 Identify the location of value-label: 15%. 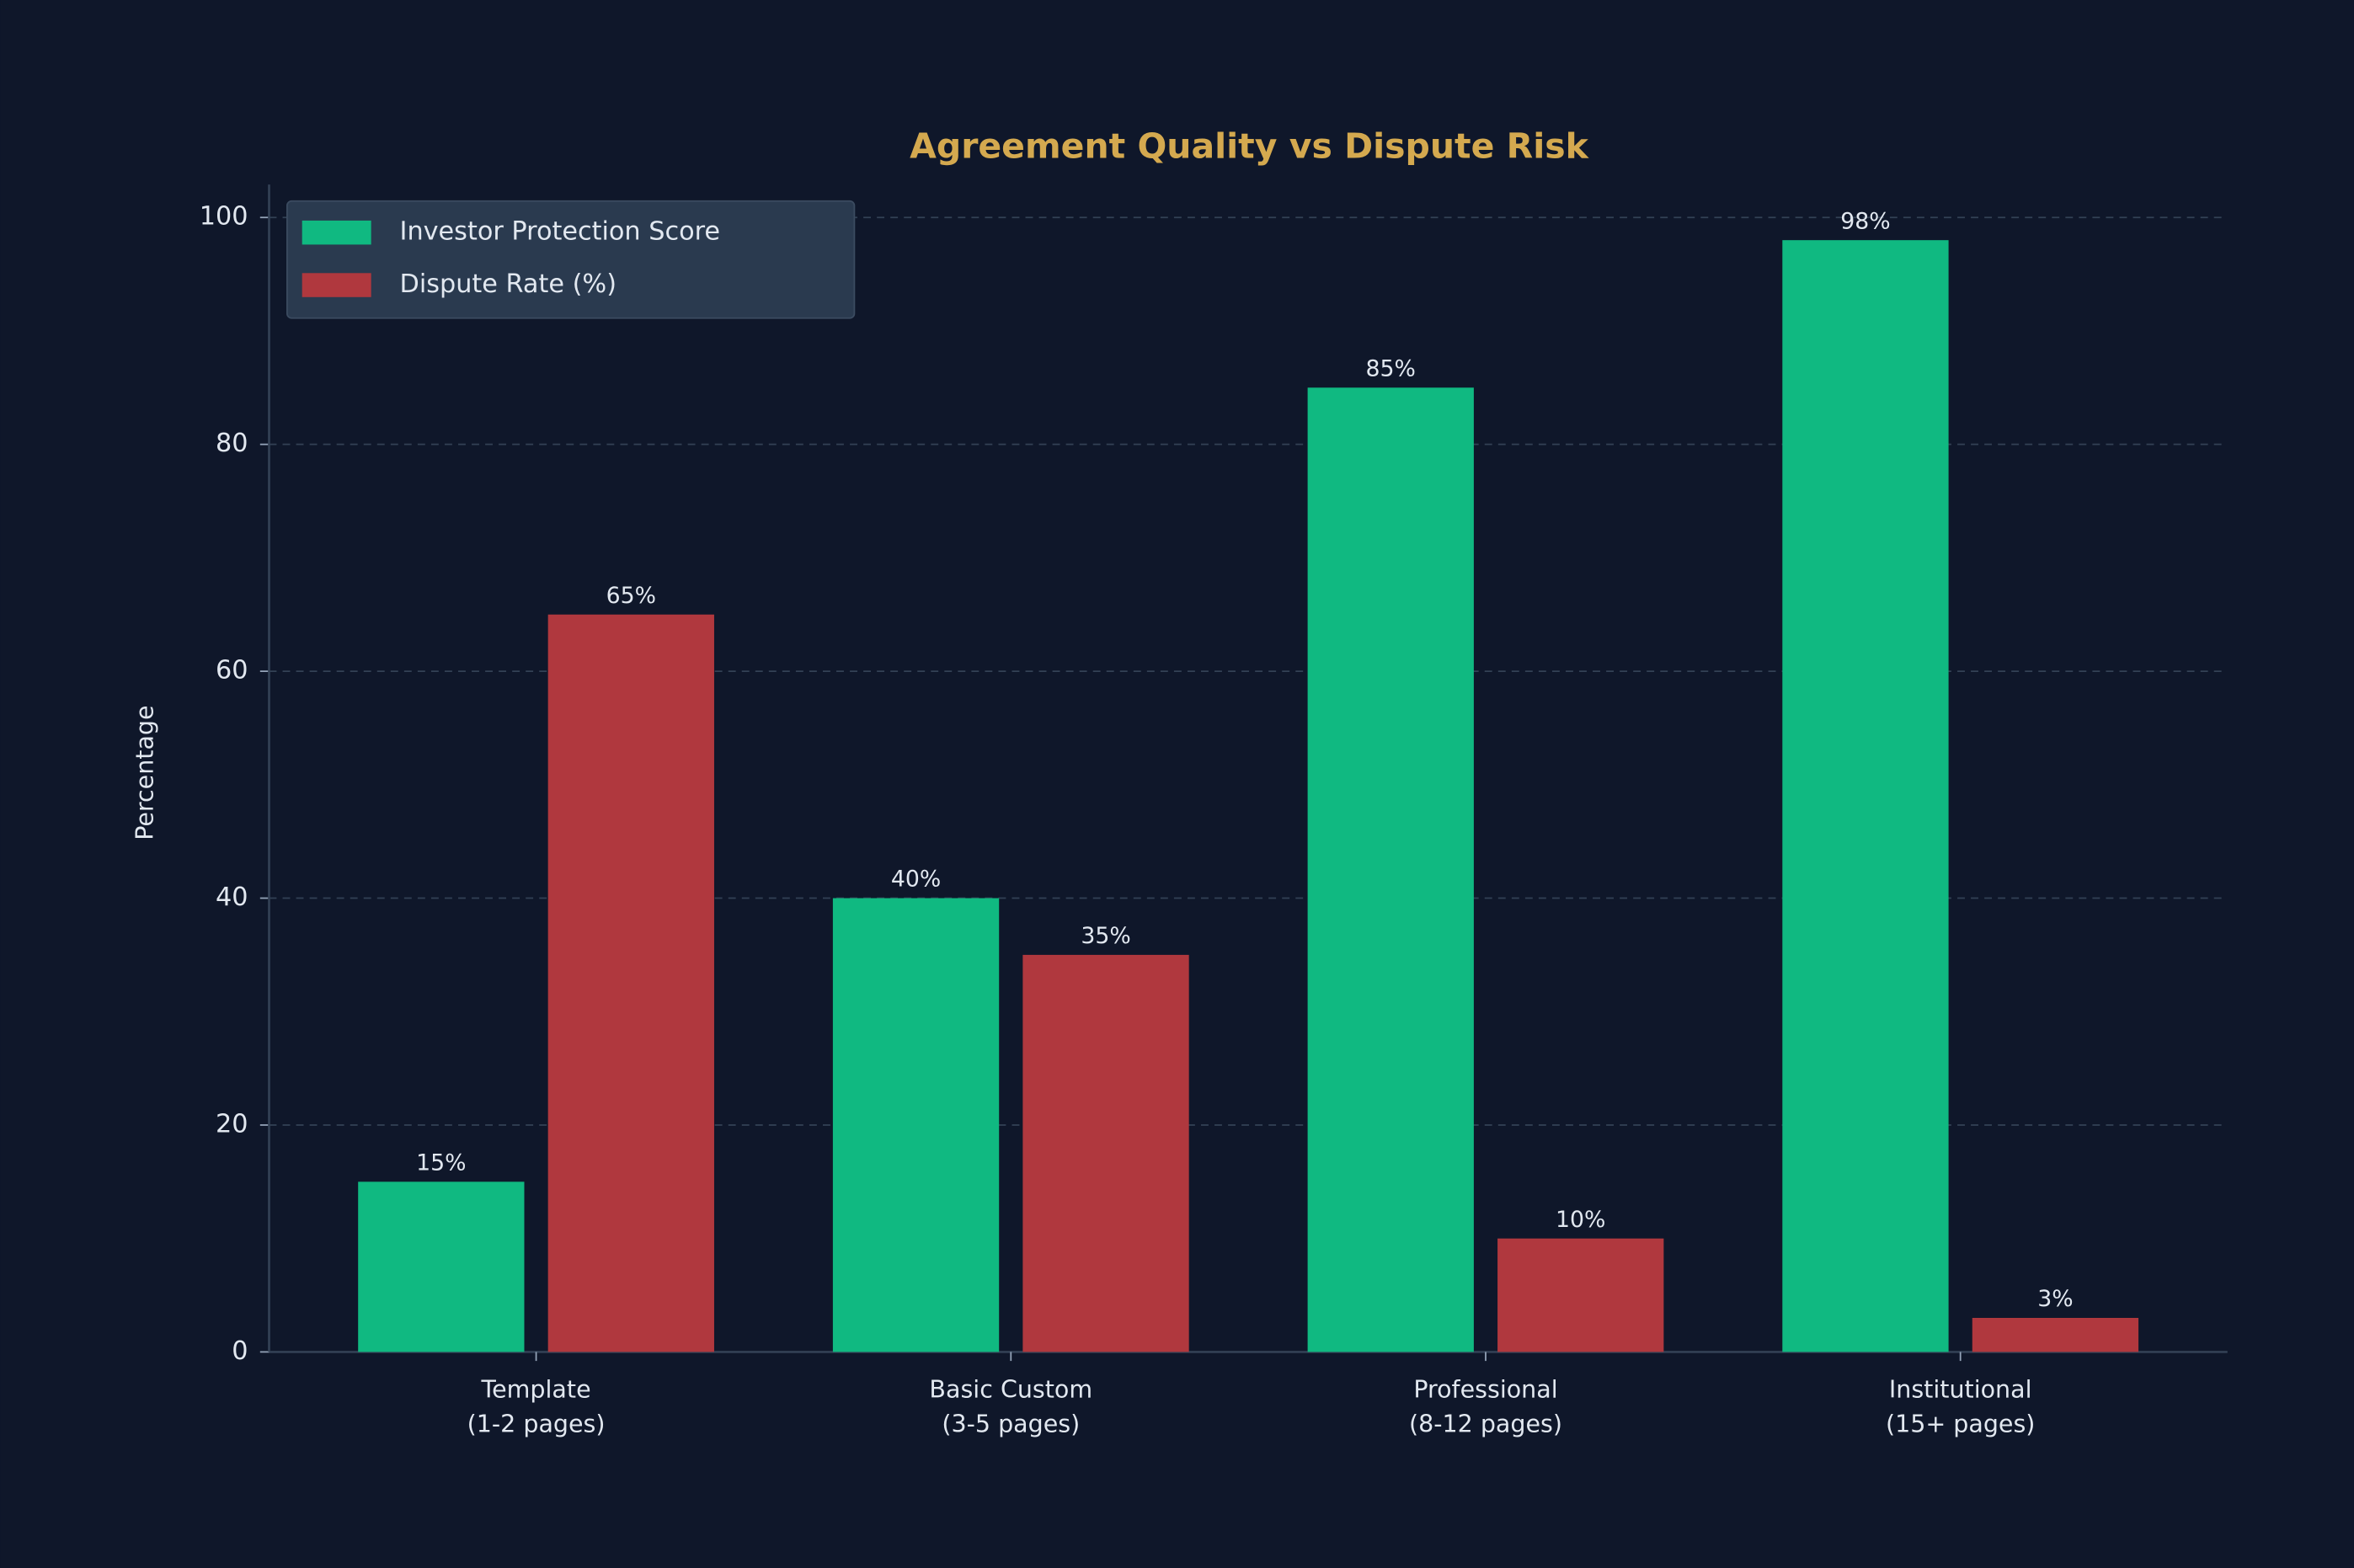
(441, 1162).